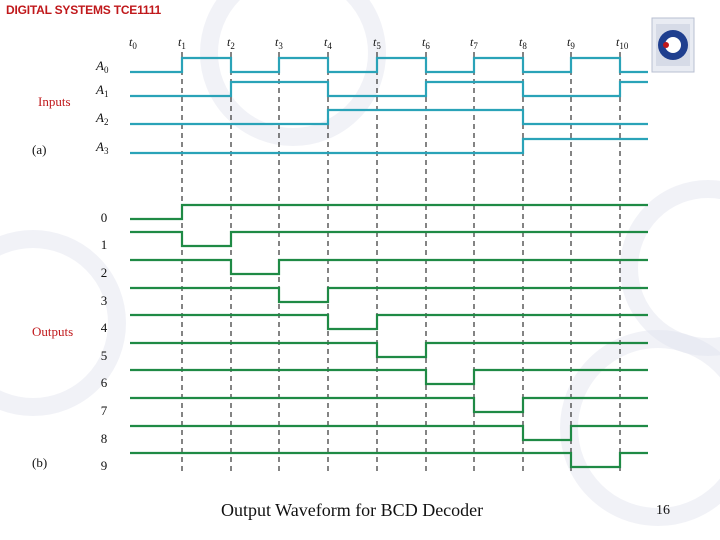 This screenshot has width=720, height=540. What do you see at coordinates (104, 217) in the screenshot?
I see `output-label-0: 0` at bounding box center [104, 217].